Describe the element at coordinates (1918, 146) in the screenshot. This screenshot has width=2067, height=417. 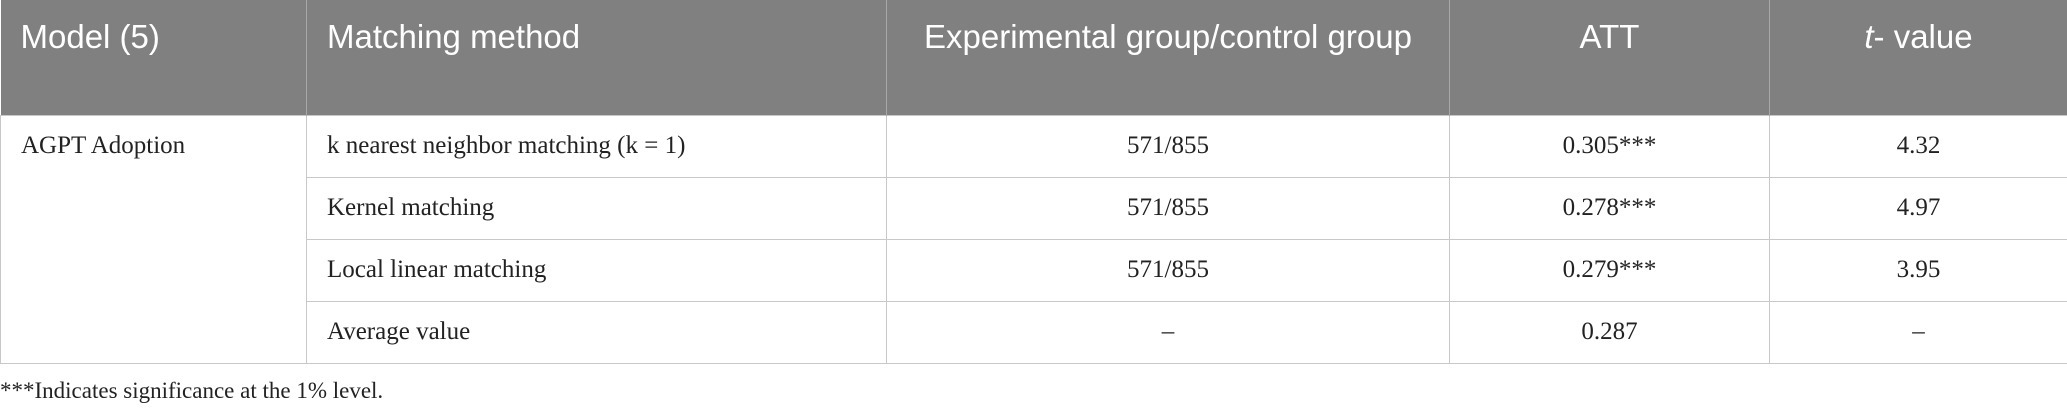
I see `table-cell: 4.32` at that location.